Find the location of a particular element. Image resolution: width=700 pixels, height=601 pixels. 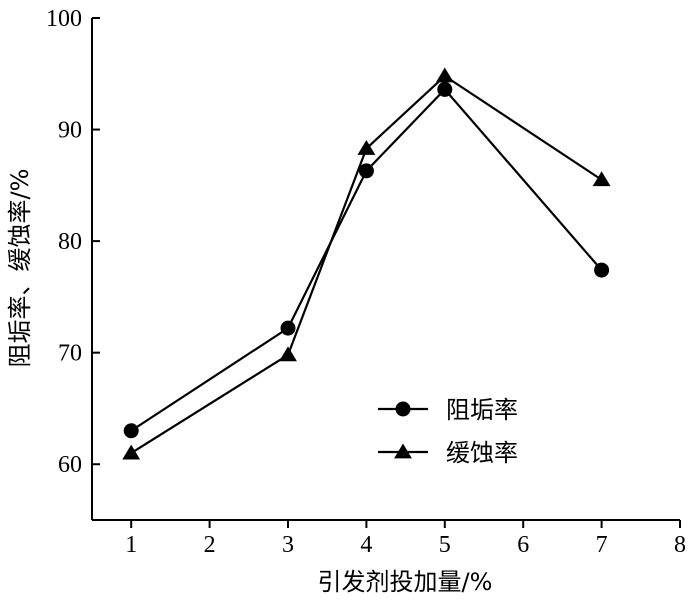

x-tick-label: 6 is located at coordinates (523, 545).